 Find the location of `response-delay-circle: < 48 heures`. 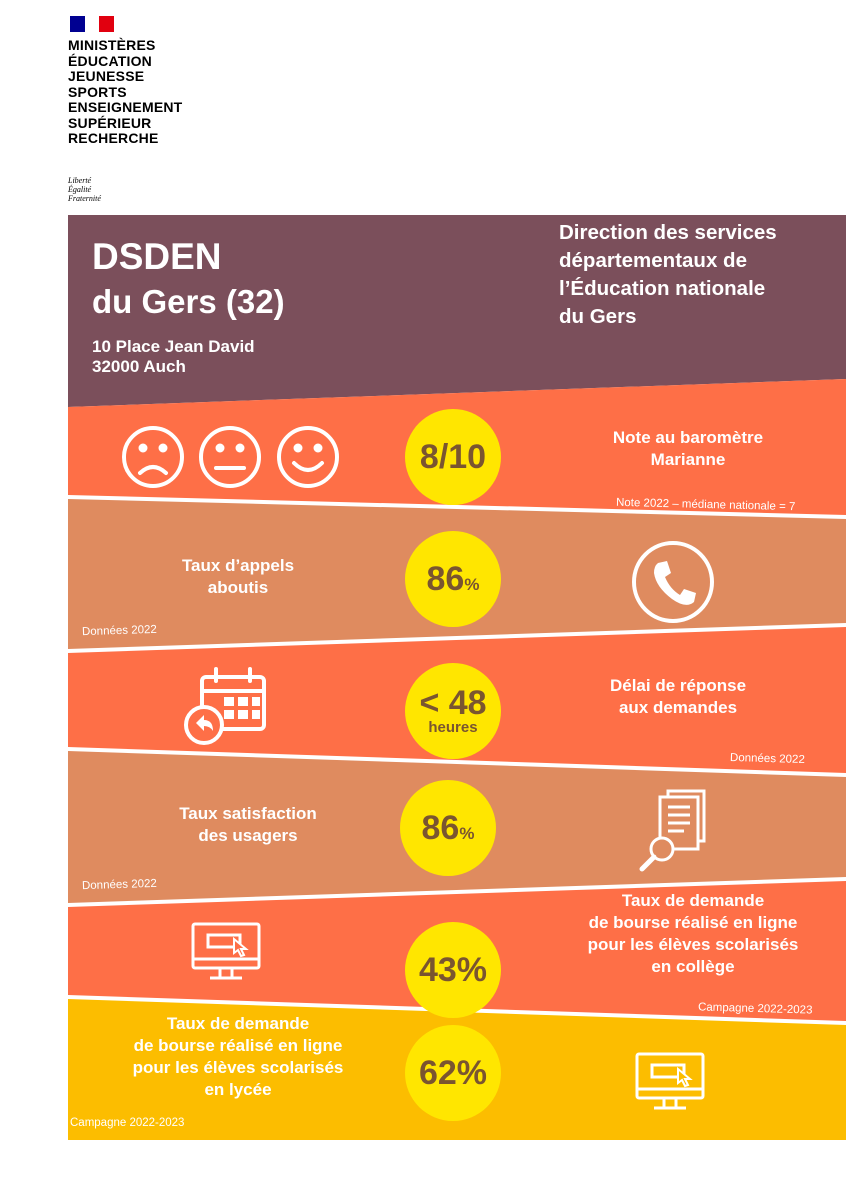

response-delay-circle: < 48 heures is located at coordinates (453, 711).